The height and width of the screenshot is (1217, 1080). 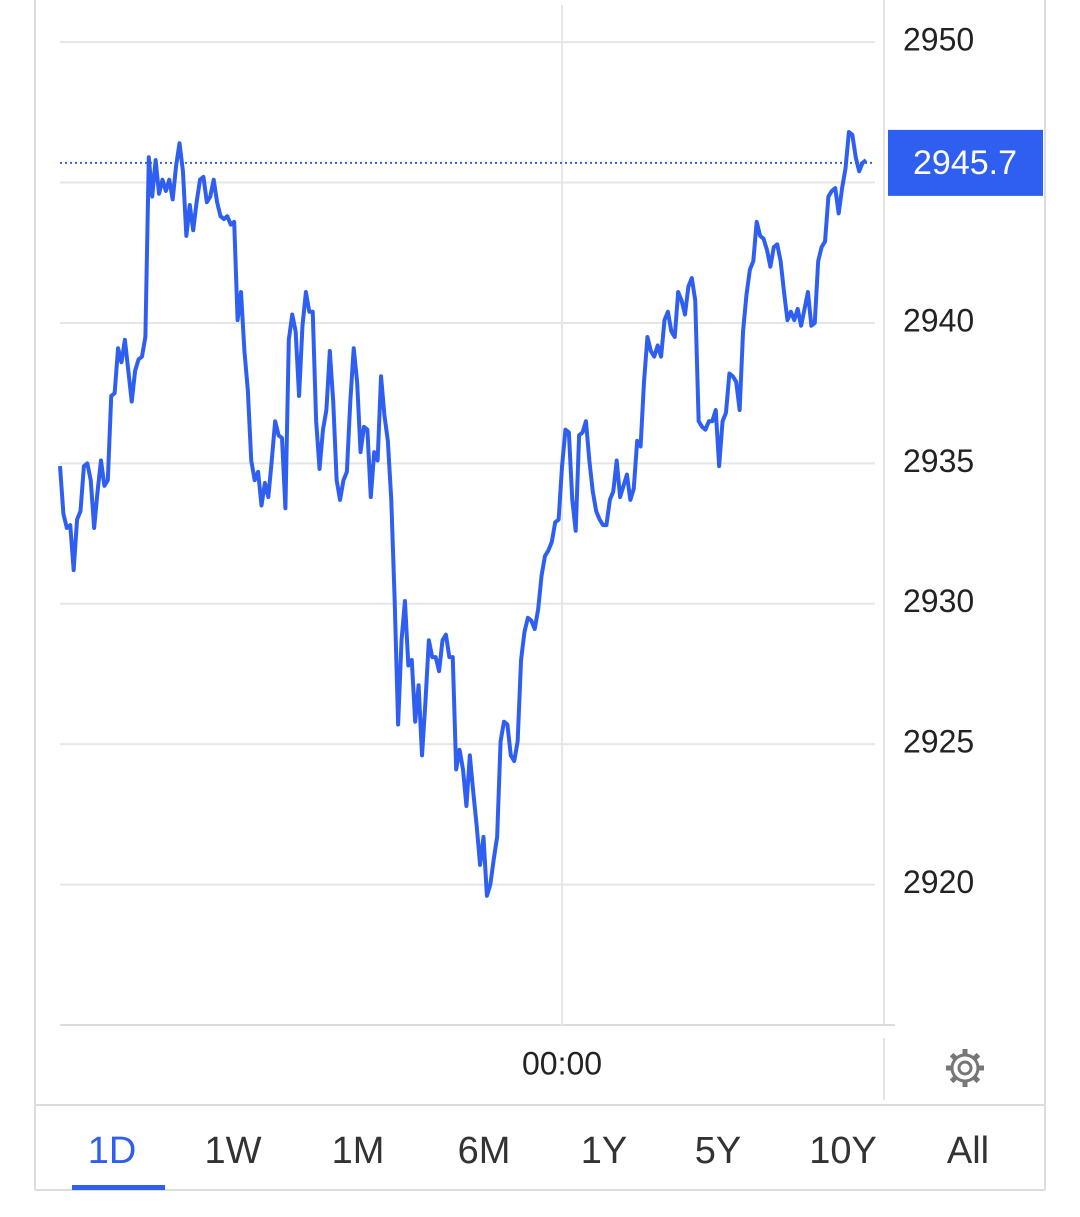 I want to click on range-tab: 1Y, so click(x=604, y=1151).